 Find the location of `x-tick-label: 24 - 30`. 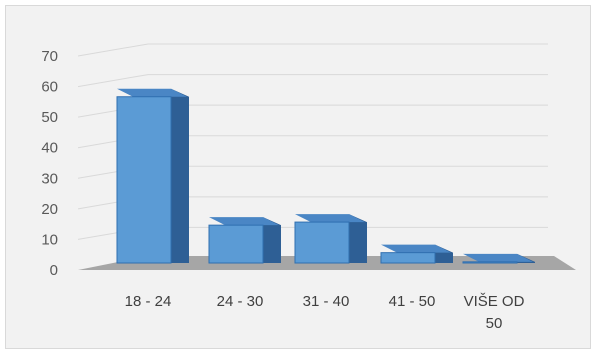

x-tick-label: 24 - 30 is located at coordinates (240, 301).